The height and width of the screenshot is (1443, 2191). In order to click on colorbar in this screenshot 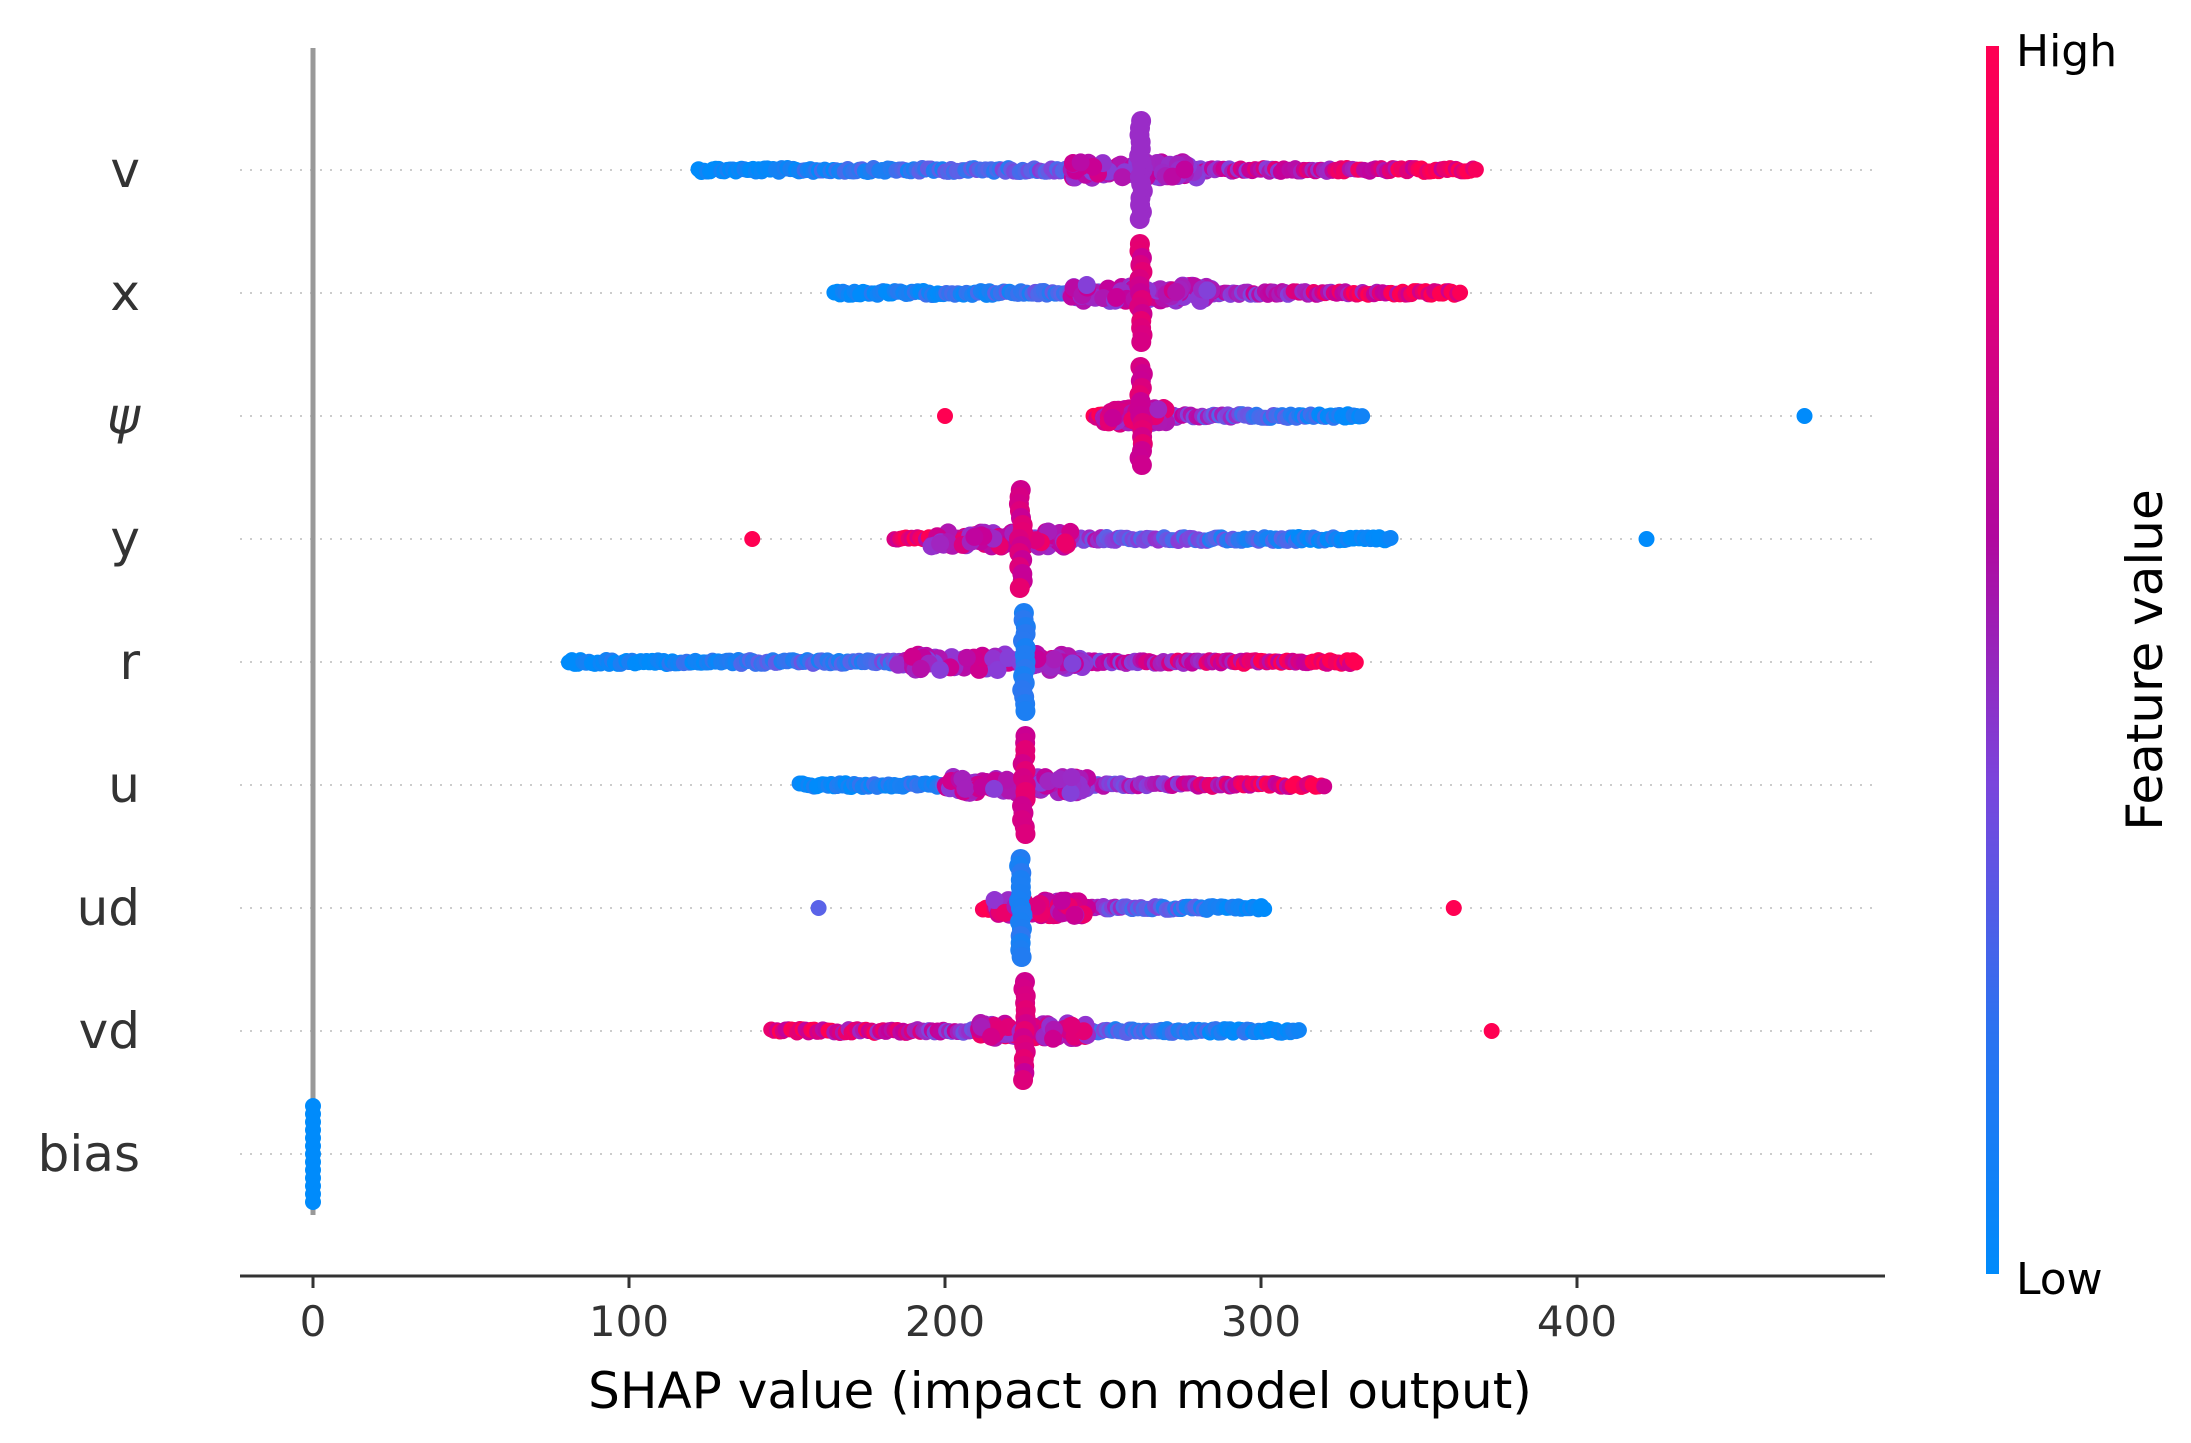, I will do `click(1992, 660)`.